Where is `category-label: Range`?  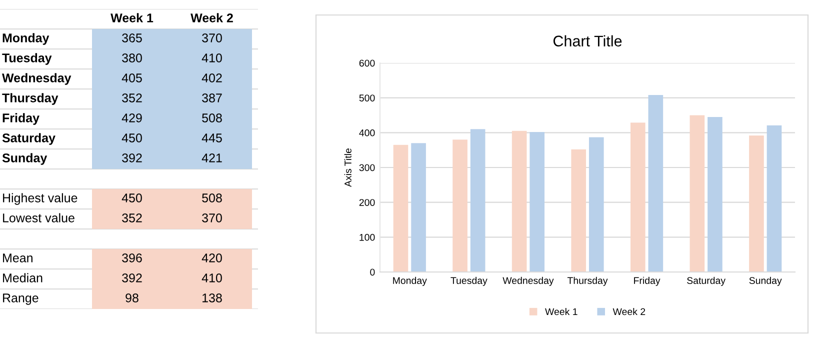 category-label: Range is located at coordinates (20, 299).